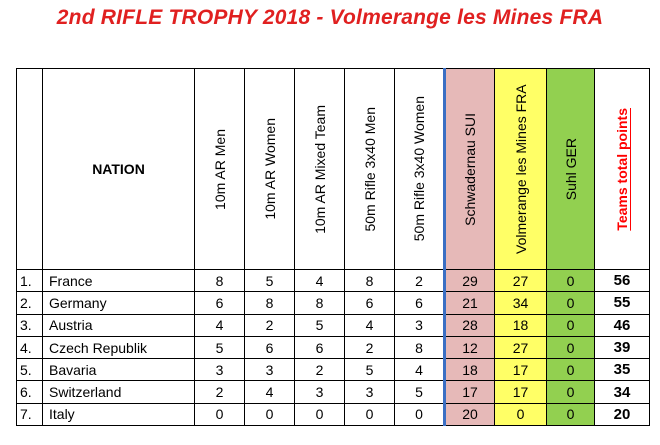 The image size is (660, 445). I want to click on nation-cell: Austria, so click(118, 325).